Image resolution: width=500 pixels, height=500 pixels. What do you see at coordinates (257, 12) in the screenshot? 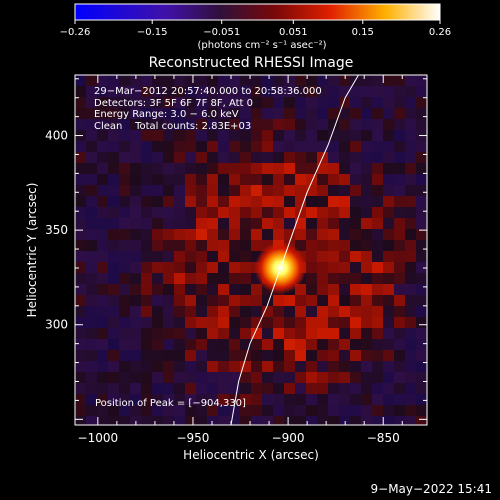
I see `colorbar` at bounding box center [257, 12].